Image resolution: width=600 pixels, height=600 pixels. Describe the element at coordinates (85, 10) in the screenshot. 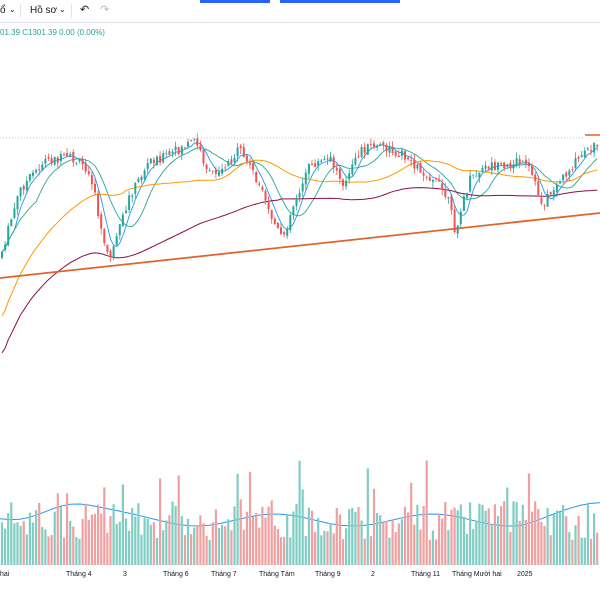

I see `undo-icon: ↶` at that location.